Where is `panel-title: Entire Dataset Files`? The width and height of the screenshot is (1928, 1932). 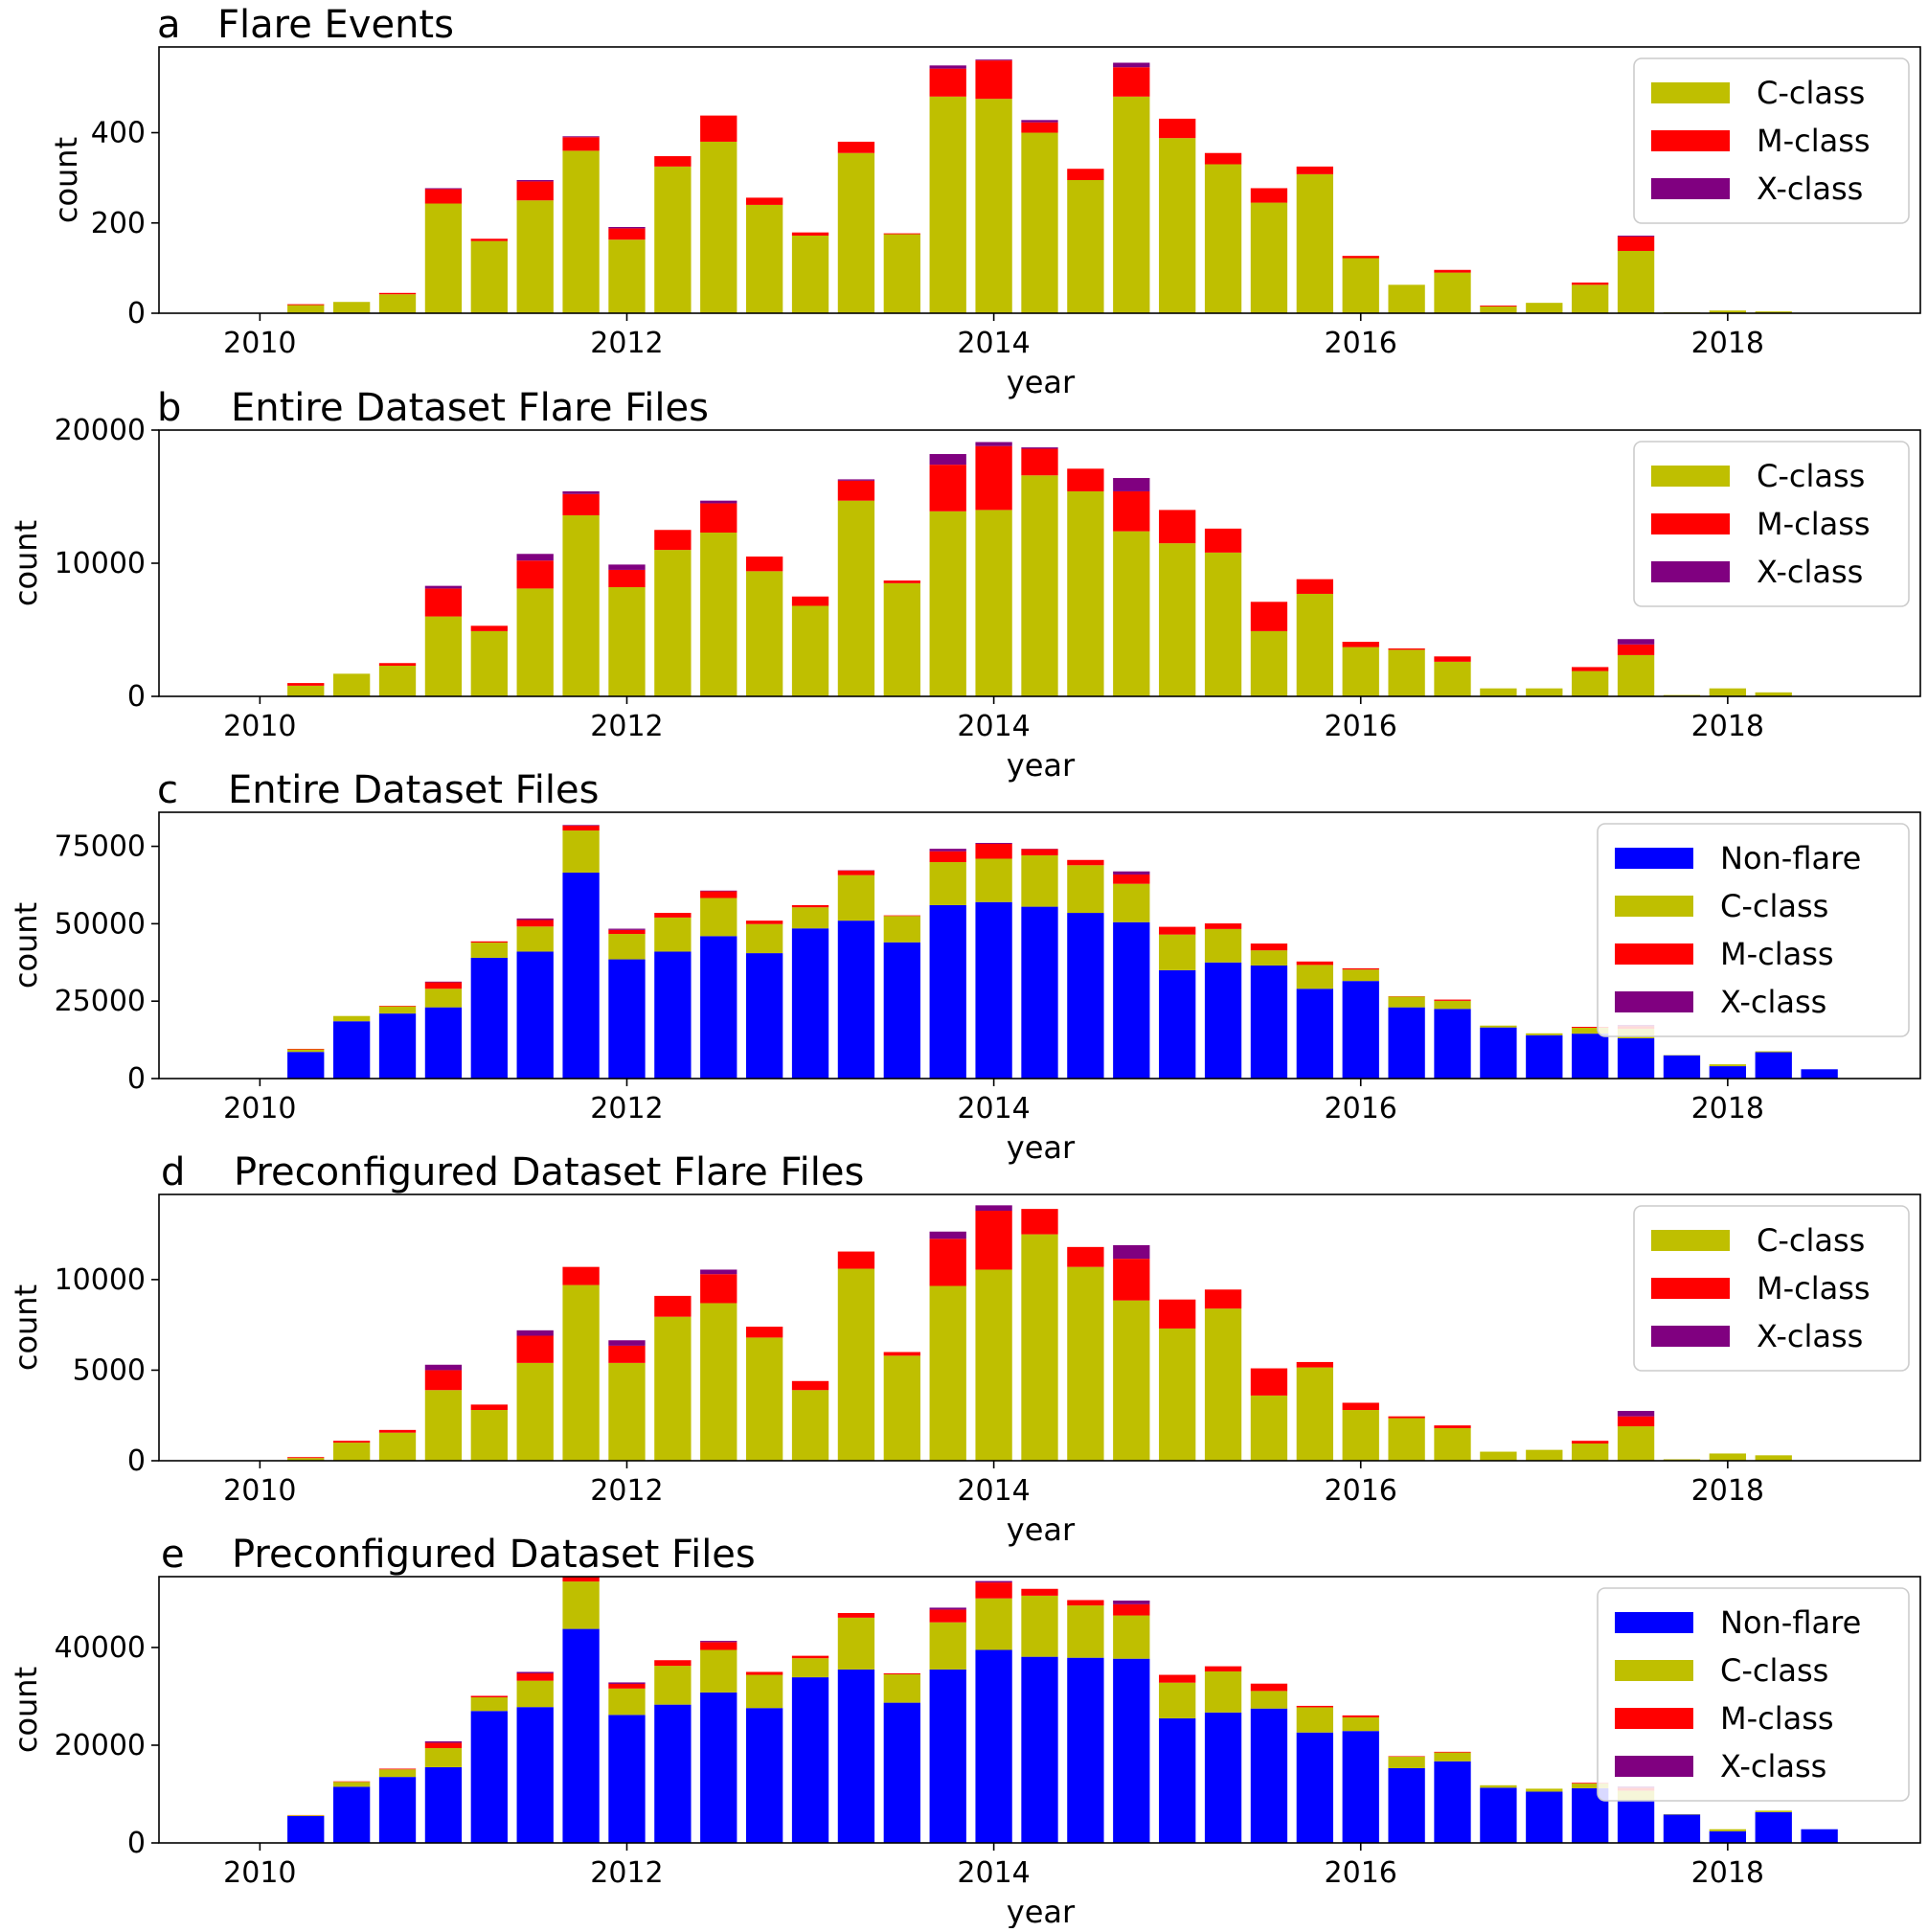
panel-title: Entire Dataset Files is located at coordinates (414, 790).